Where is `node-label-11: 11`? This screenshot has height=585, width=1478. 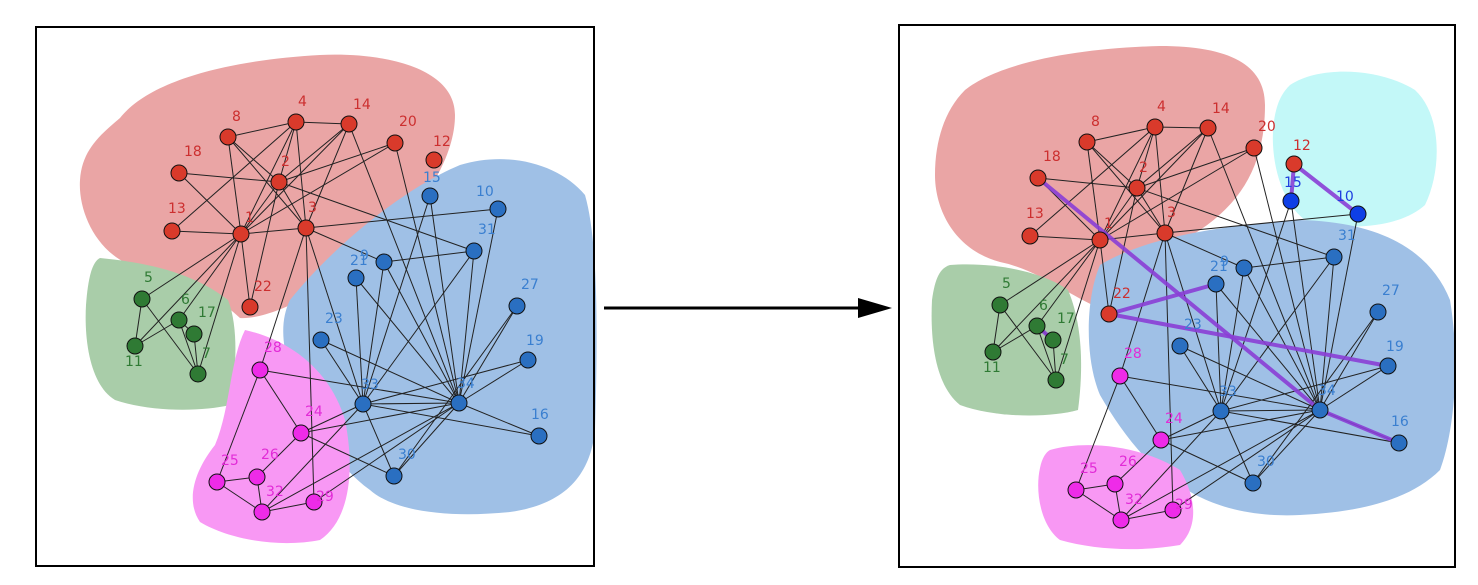 node-label-11: 11 is located at coordinates (992, 368).